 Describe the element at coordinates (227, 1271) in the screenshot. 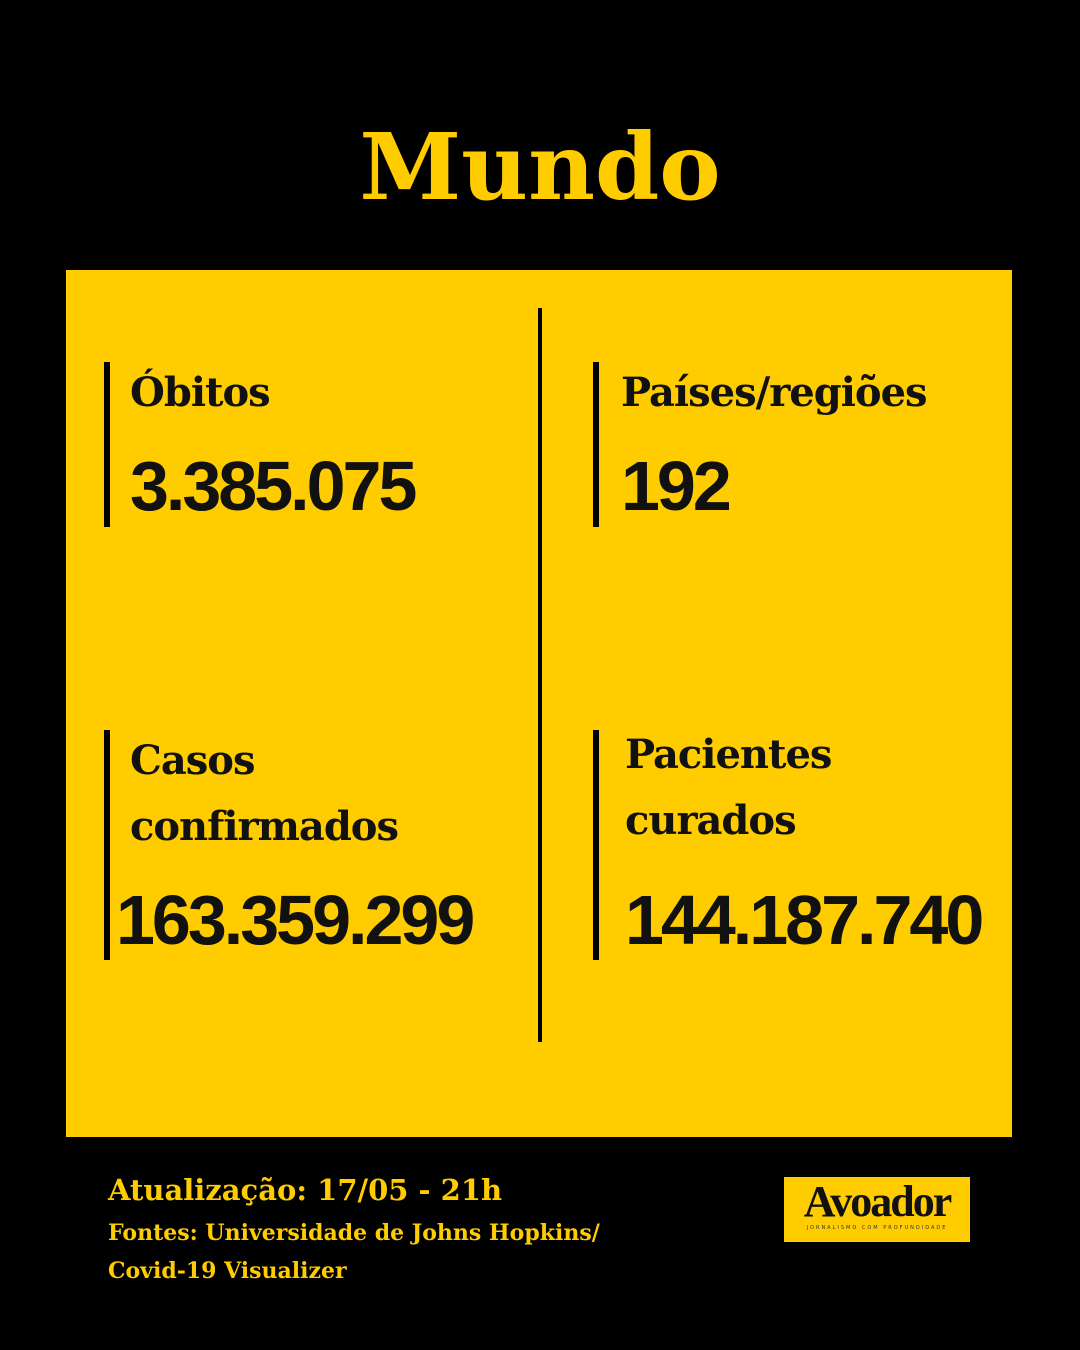

I see `sources-line2: Covid-19 Visualizer` at that location.